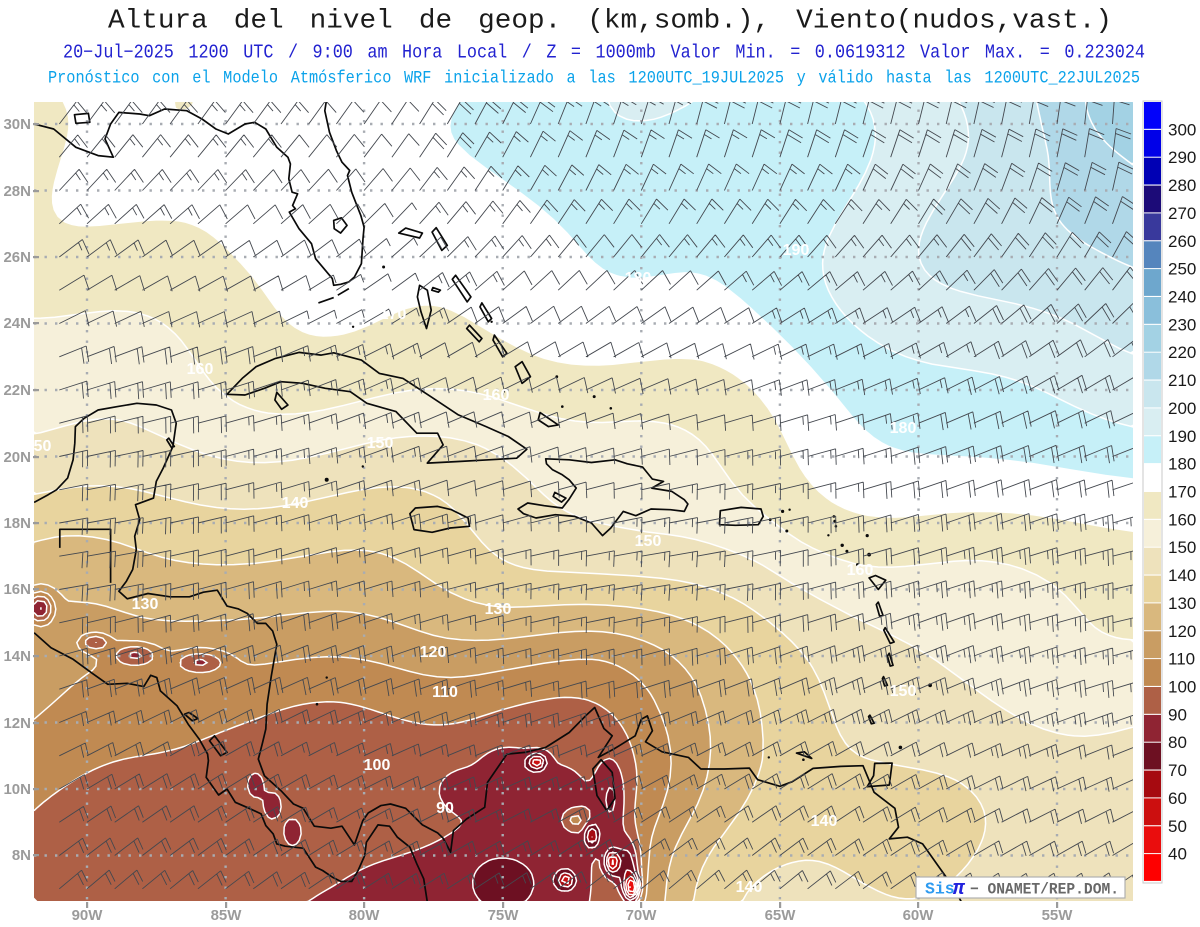  I want to click on svg-text: 16N, so click(17, 589).